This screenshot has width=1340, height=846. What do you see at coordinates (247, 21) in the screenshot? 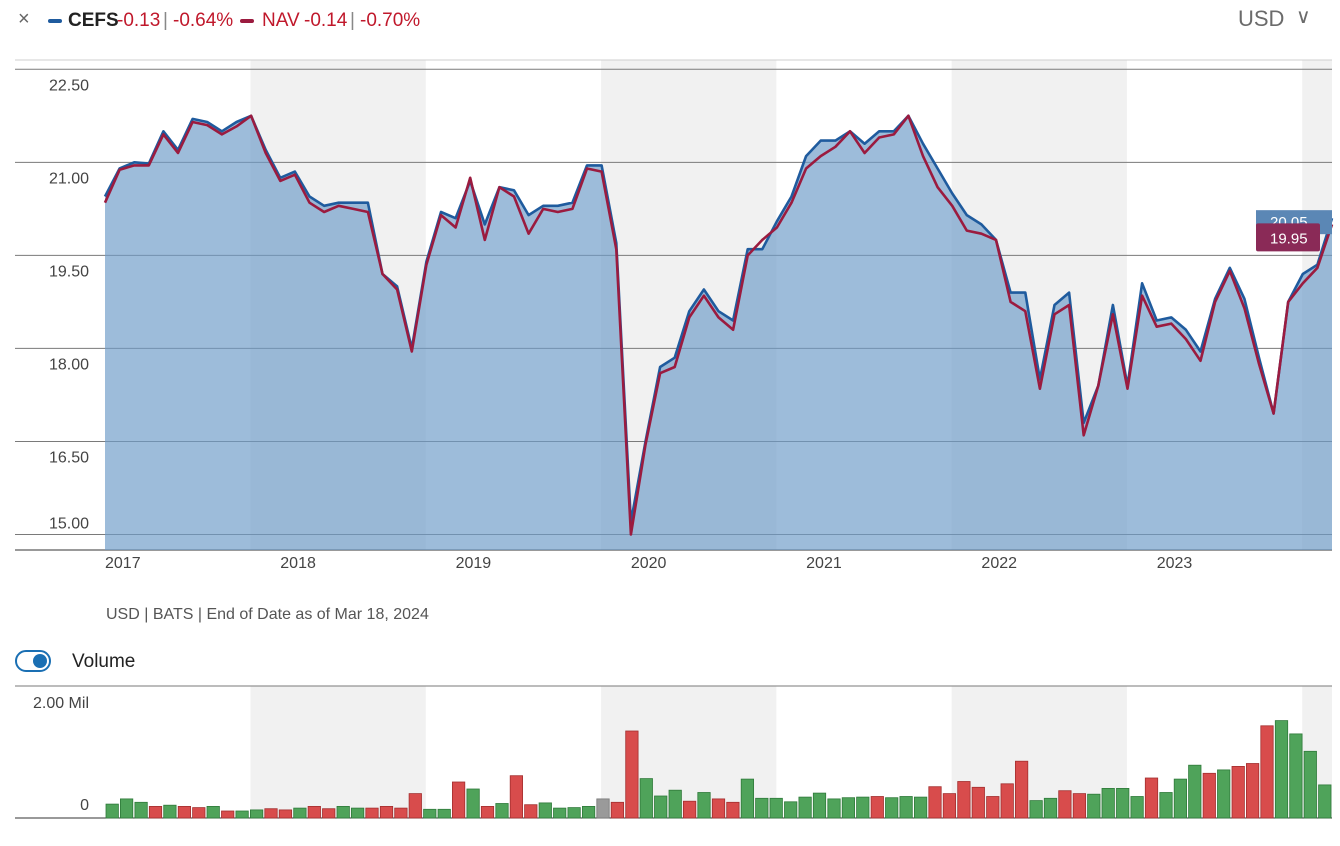
I see `nav-series-swatch` at bounding box center [247, 21].